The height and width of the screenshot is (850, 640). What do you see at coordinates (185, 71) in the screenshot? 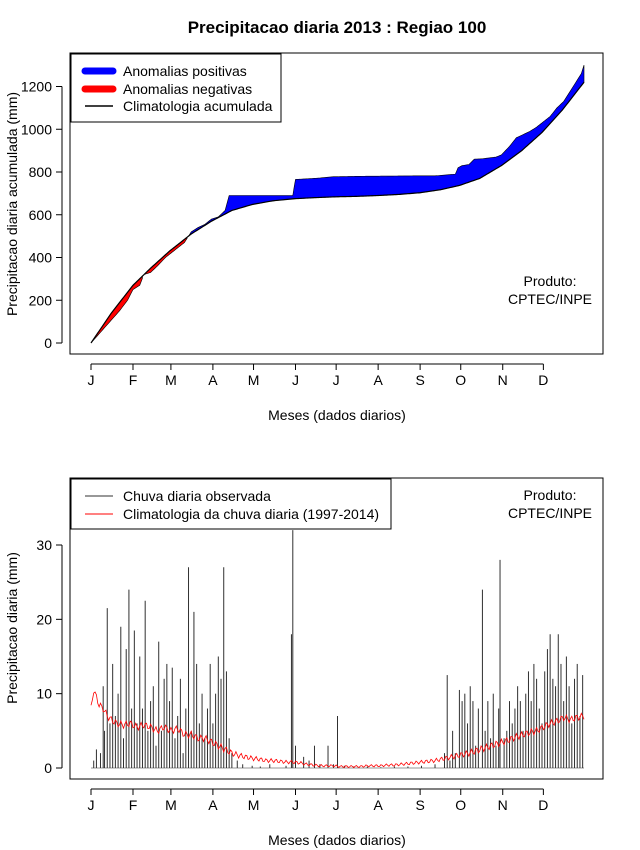
I see `legend-label-positive: Anomalias positivas` at bounding box center [185, 71].